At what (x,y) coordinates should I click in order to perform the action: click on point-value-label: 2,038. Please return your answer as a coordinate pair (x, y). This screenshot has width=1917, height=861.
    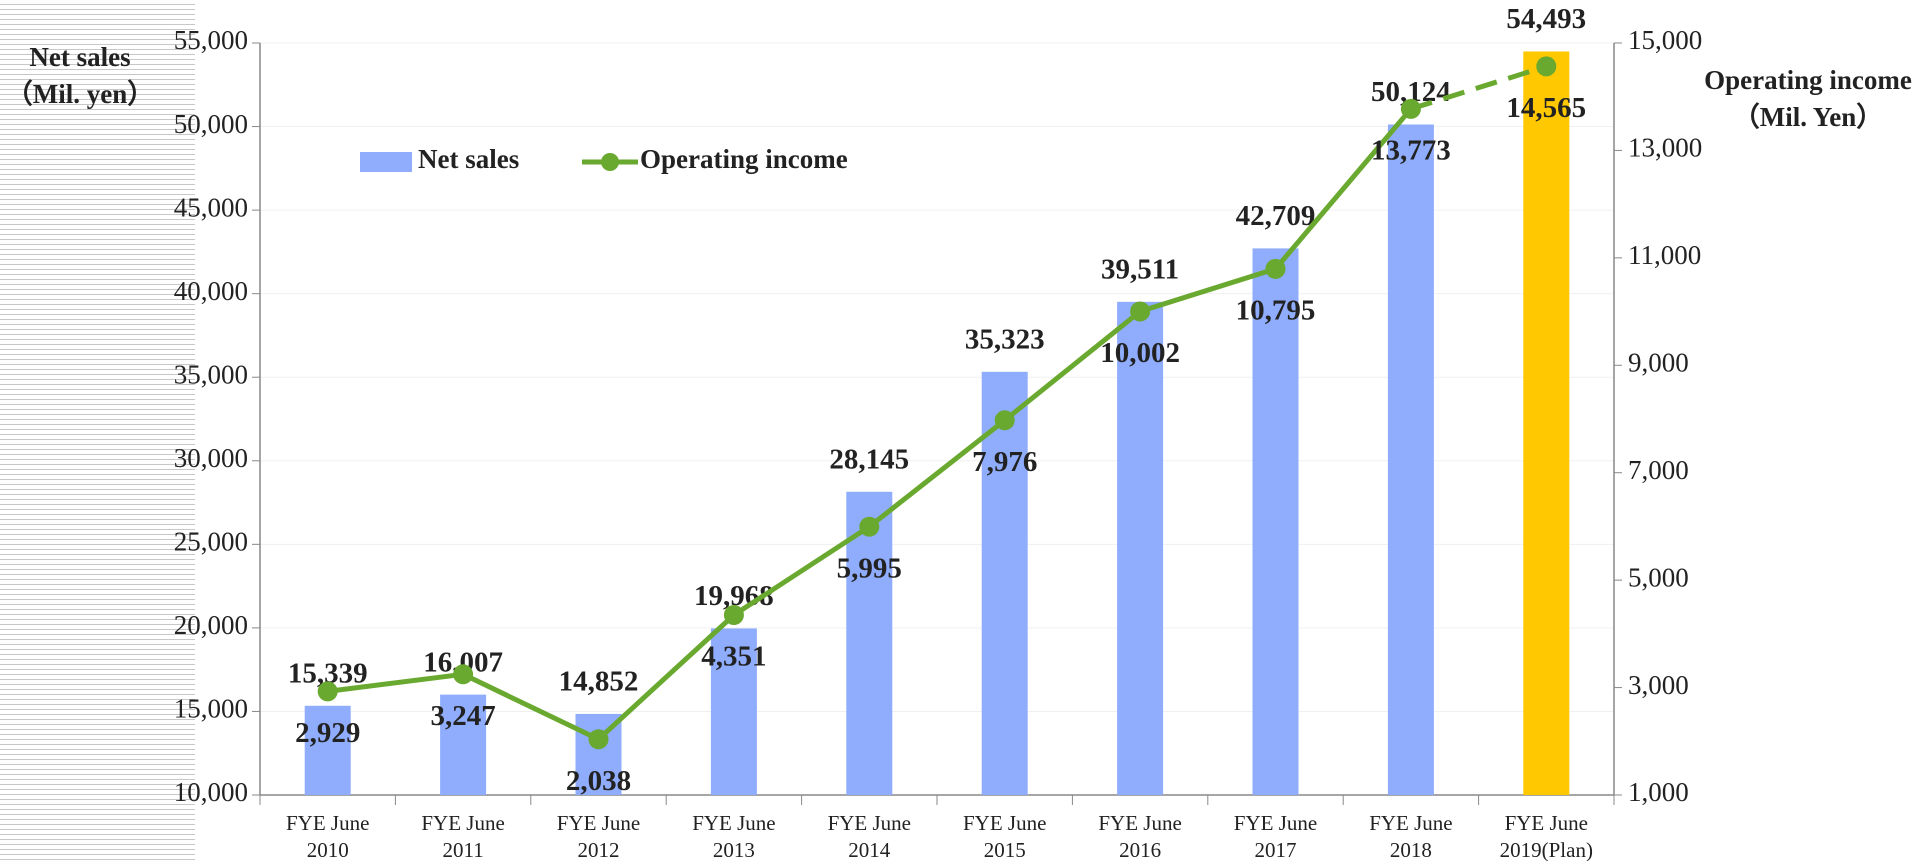
    Looking at the image, I should click on (598, 781).